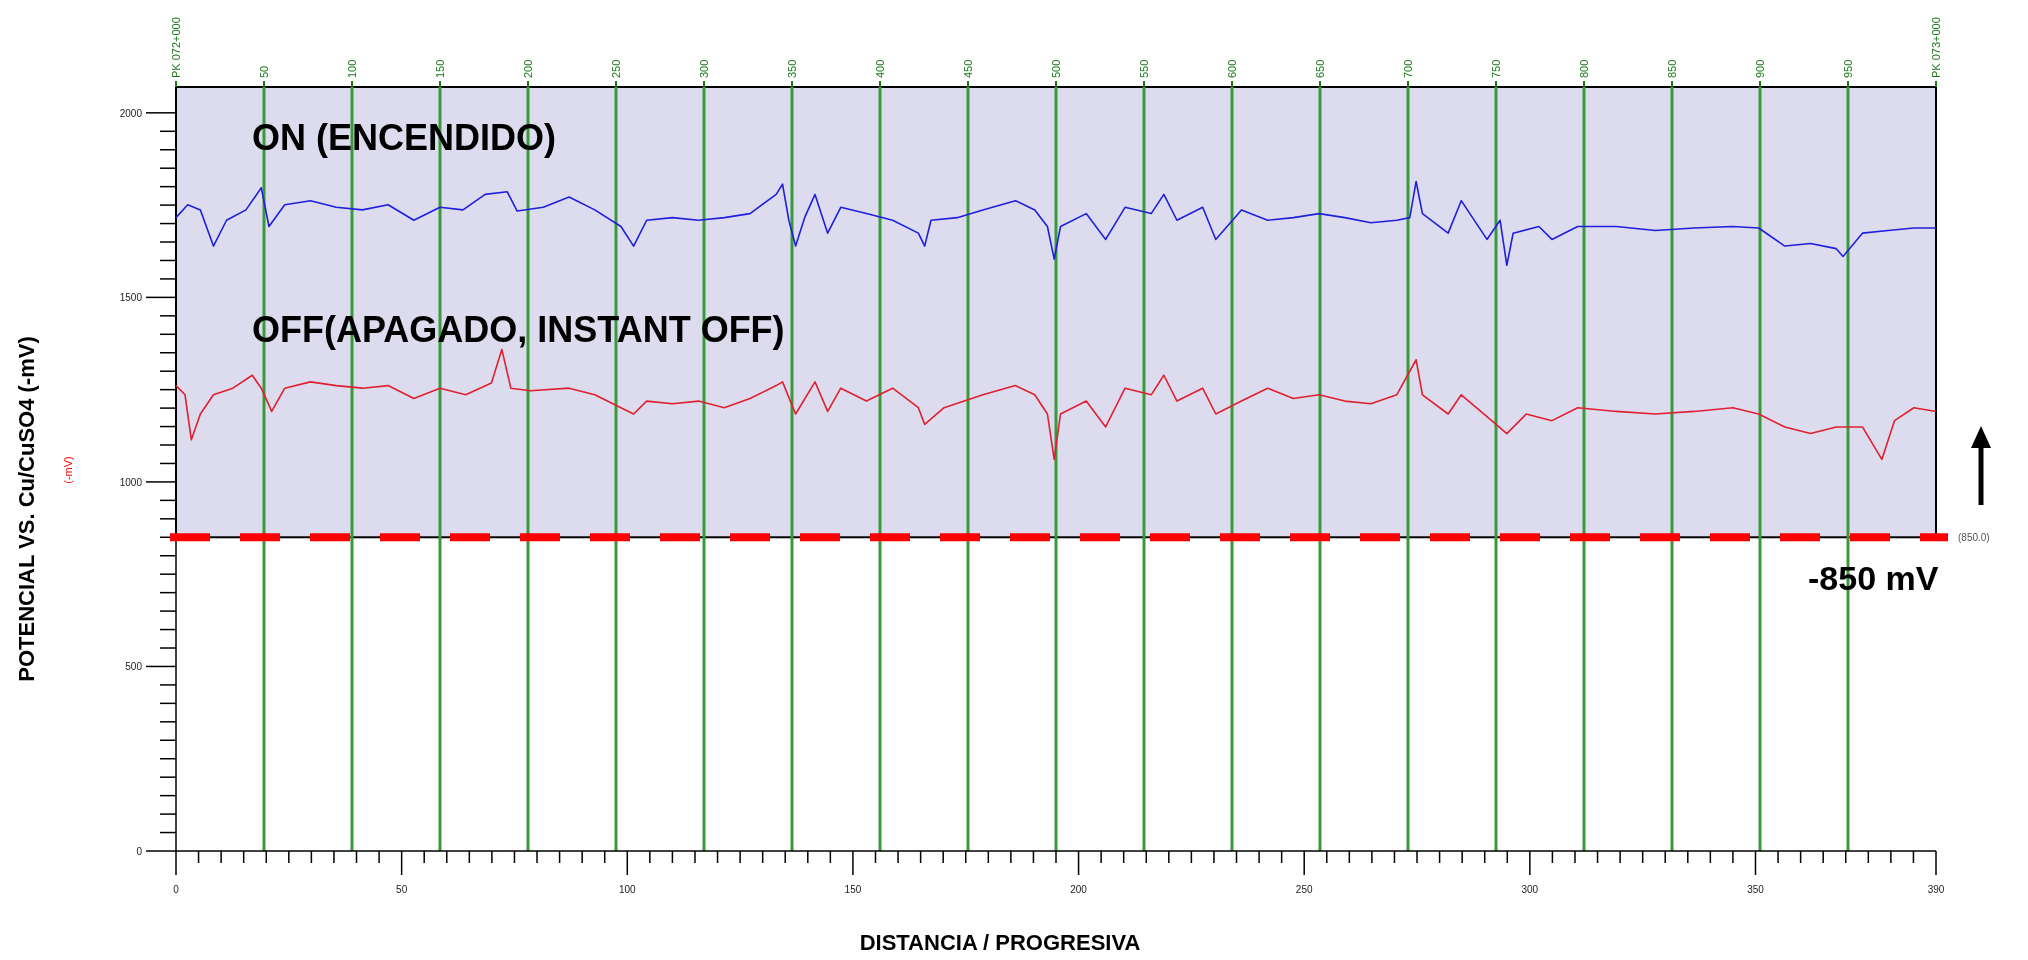  What do you see at coordinates (402, 889) in the screenshot?
I see `x-tick-label: 50` at bounding box center [402, 889].